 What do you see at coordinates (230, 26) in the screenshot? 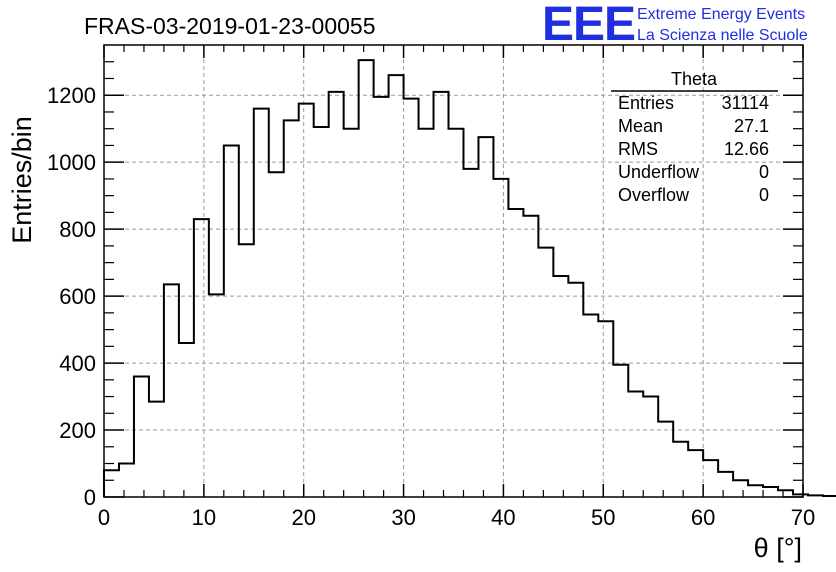
I see `run-title: FRAS-03-2019-01-23-00055` at bounding box center [230, 26].